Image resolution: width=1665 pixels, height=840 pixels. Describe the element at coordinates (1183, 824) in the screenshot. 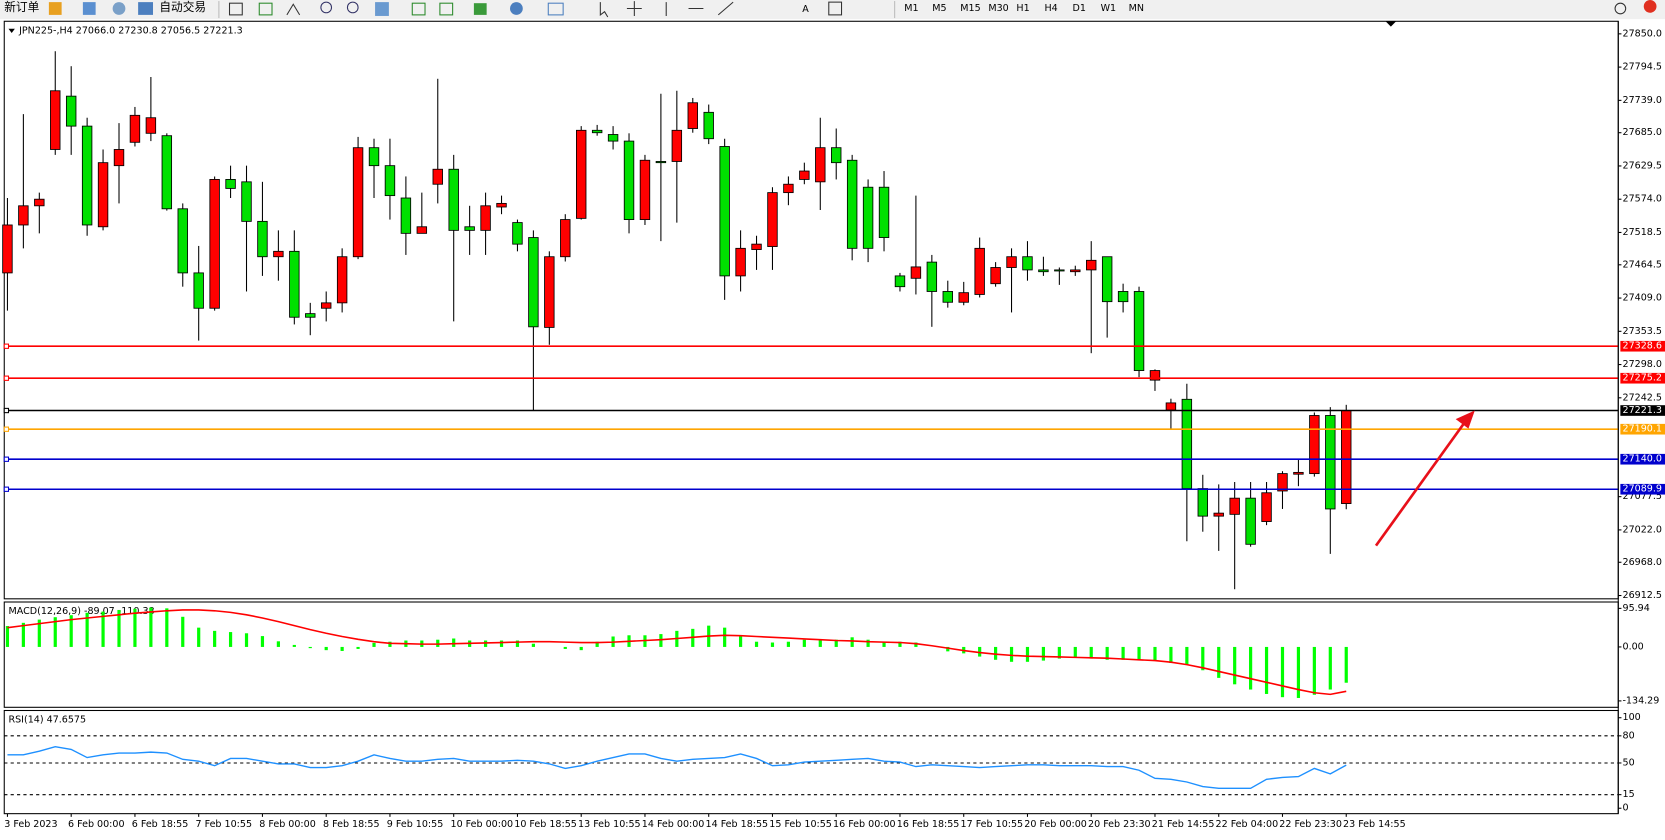

I see `x-tick-label: 21 Feb 14:55` at that location.